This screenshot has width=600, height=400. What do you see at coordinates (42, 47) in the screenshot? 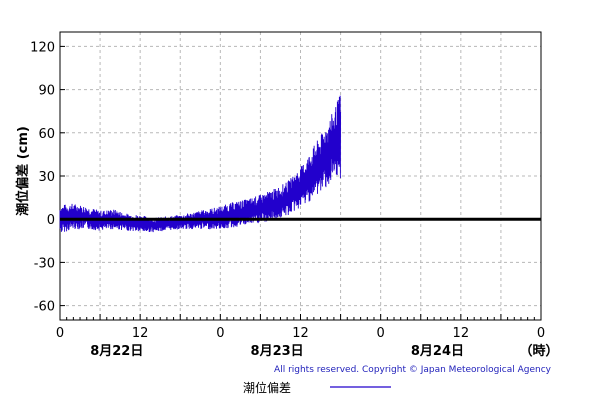
I see `y-tick-label: 120` at bounding box center [42, 47].